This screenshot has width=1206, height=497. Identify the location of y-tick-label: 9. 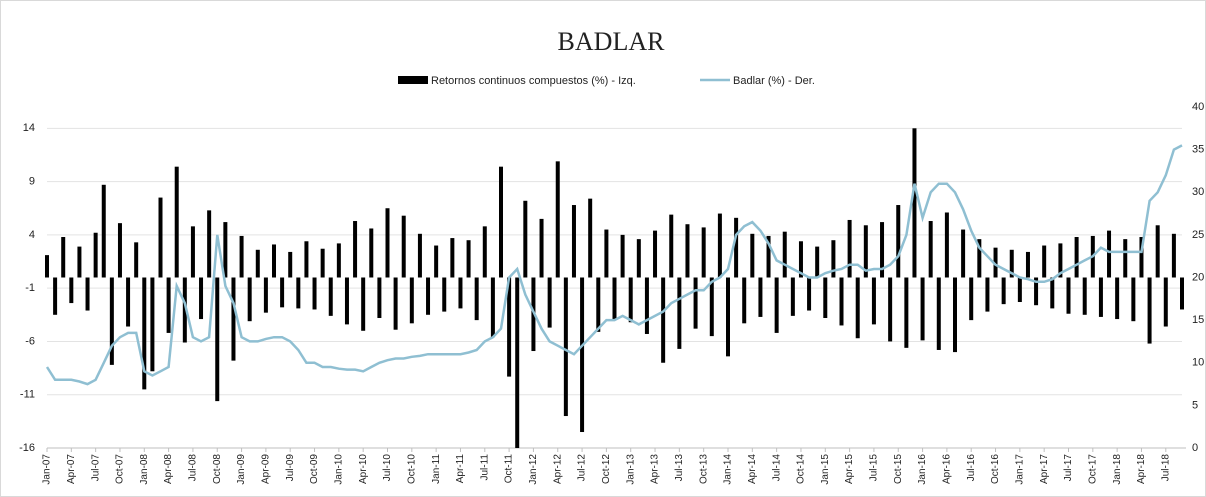
(32, 182).